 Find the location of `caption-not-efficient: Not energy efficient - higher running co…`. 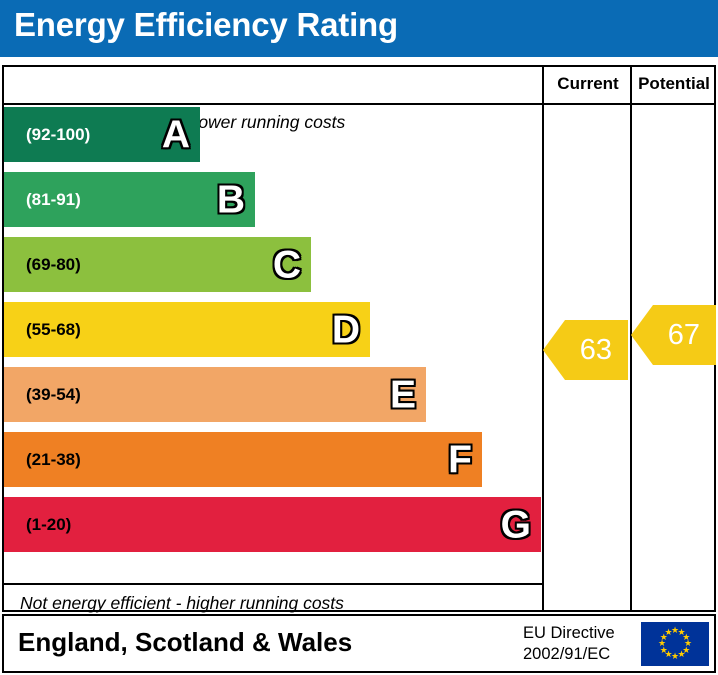

caption-not-efficient: Not energy efficient - higher running co… is located at coordinates (182, 603).